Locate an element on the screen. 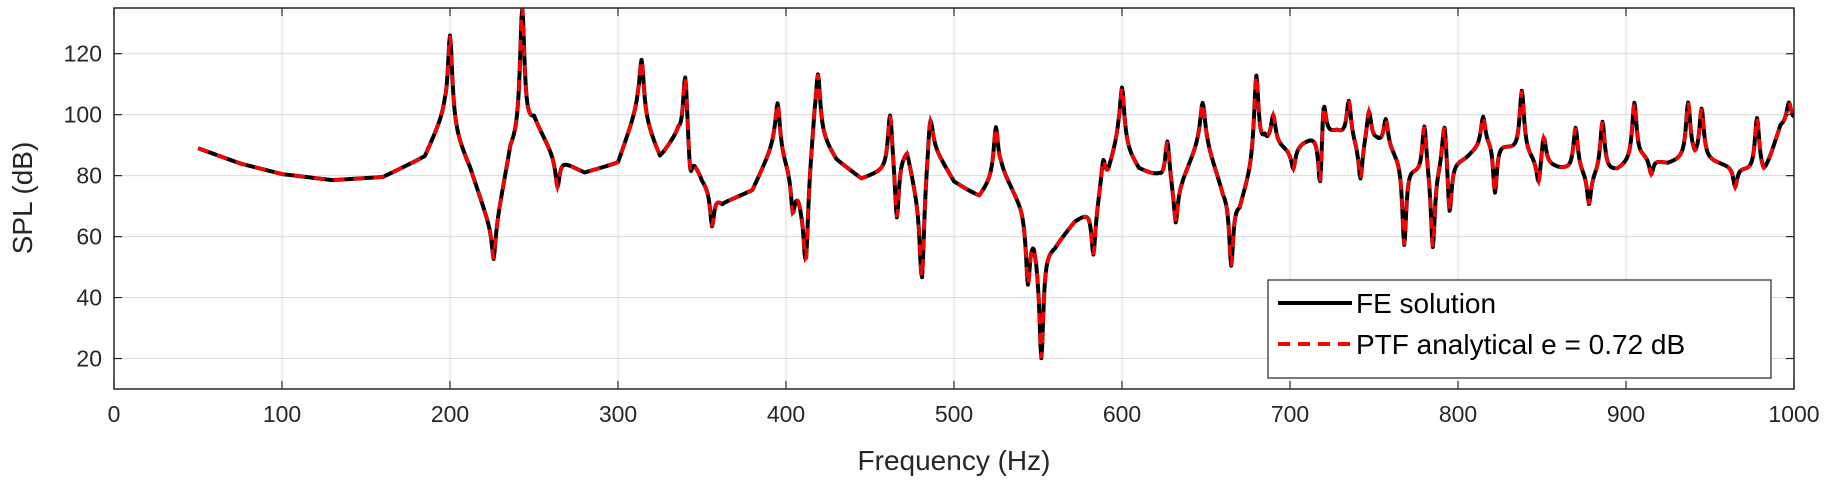 The image size is (1829, 482). x-tick-label: 200 is located at coordinates (450, 414).